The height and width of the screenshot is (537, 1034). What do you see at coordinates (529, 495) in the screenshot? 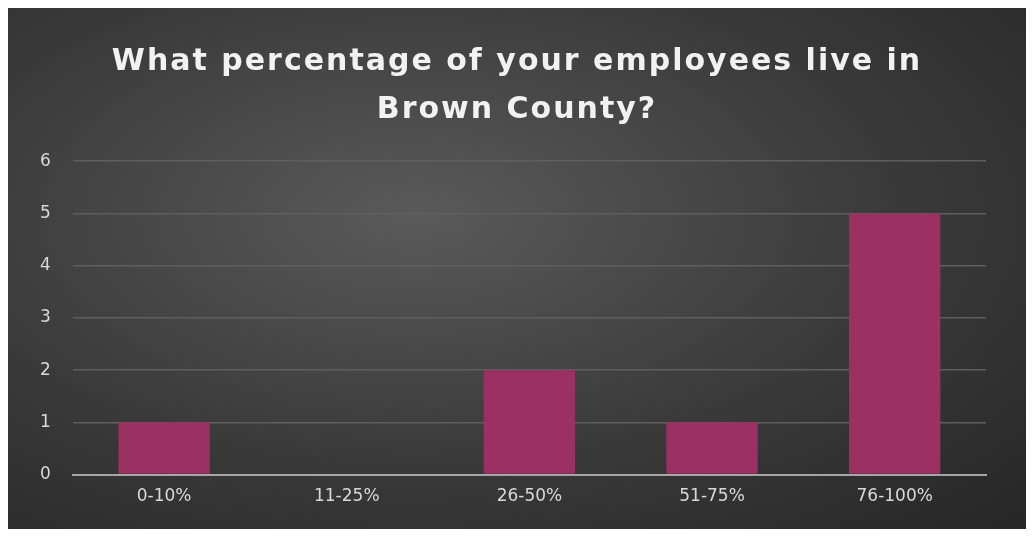
I see `x-tick-label: 26-50%` at bounding box center [529, 495].